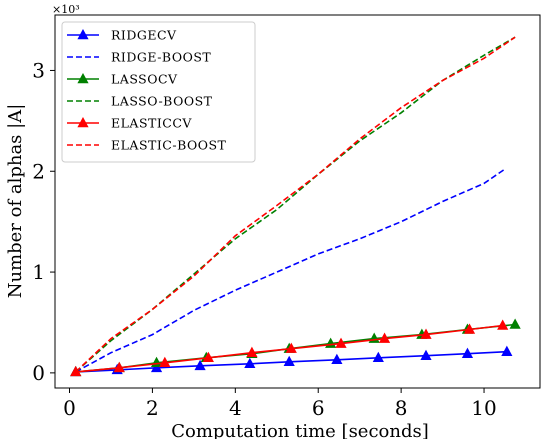 The height and width of the screenshot is (439, 555). I want to click on data-point-lassocv, so click(515, 323).